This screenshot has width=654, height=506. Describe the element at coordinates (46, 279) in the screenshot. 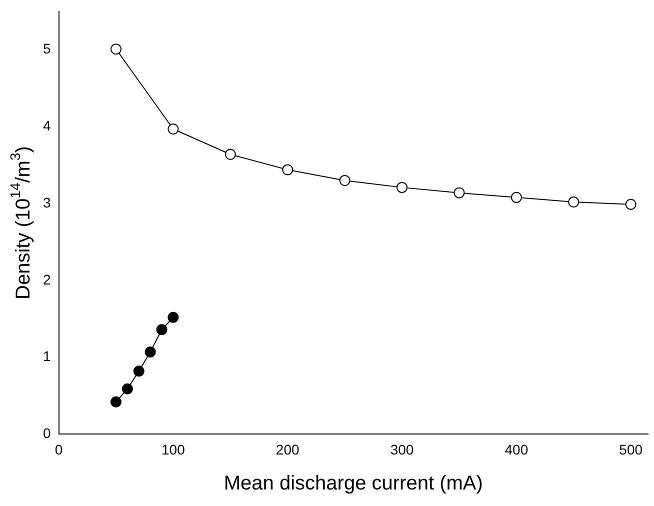

I see `y-tick-label: 2` at that location.